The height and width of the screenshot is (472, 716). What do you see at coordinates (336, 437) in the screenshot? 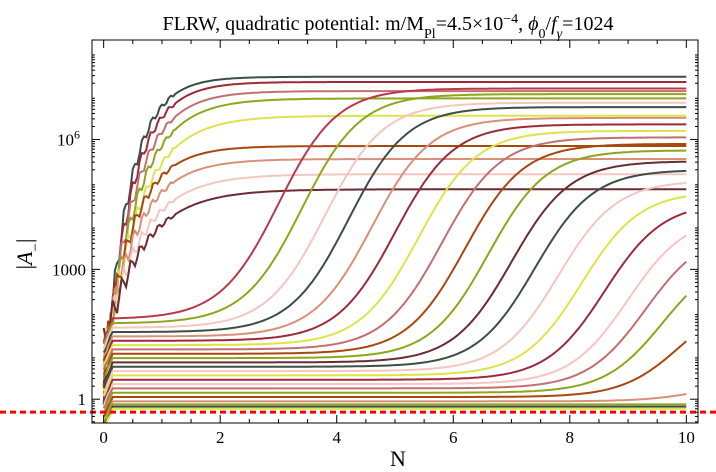
I see `x-tick-label: 4` at bounding box center [336, 437].